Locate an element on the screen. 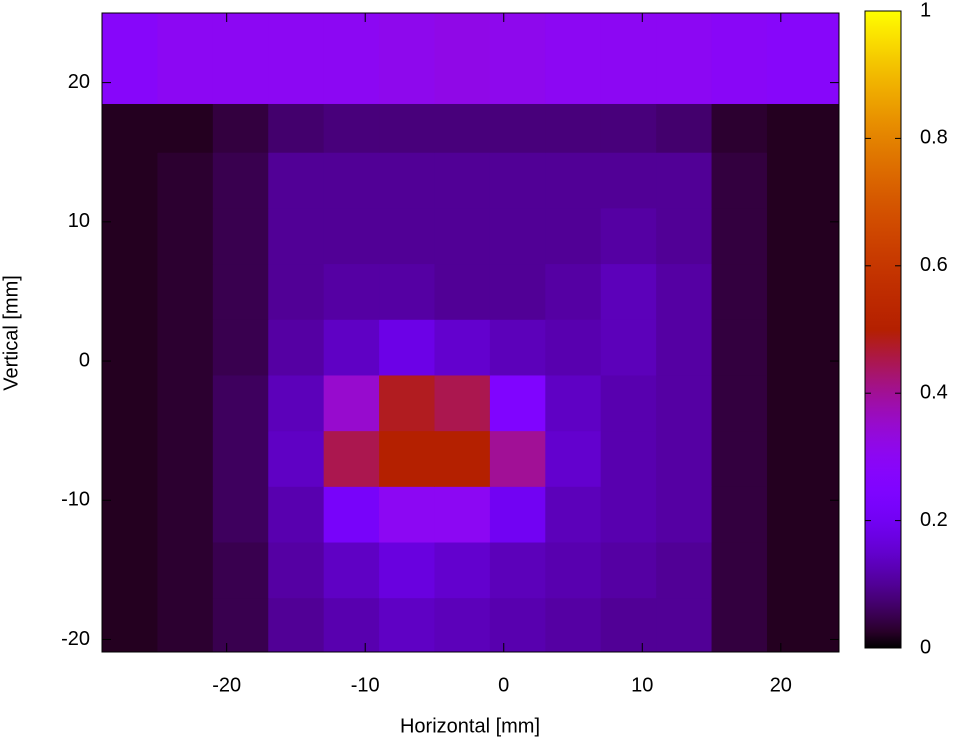  colorbar is located at coordinates (883, 329).